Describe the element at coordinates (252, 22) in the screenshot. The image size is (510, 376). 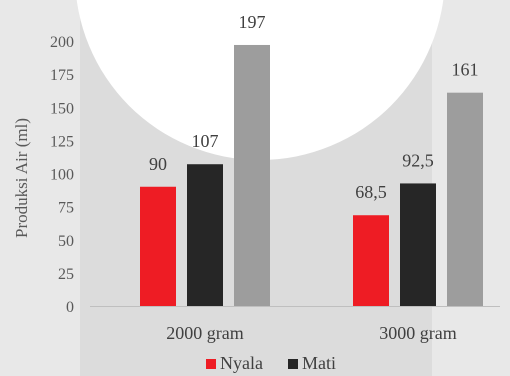
I see `data-label: 197` at that location.